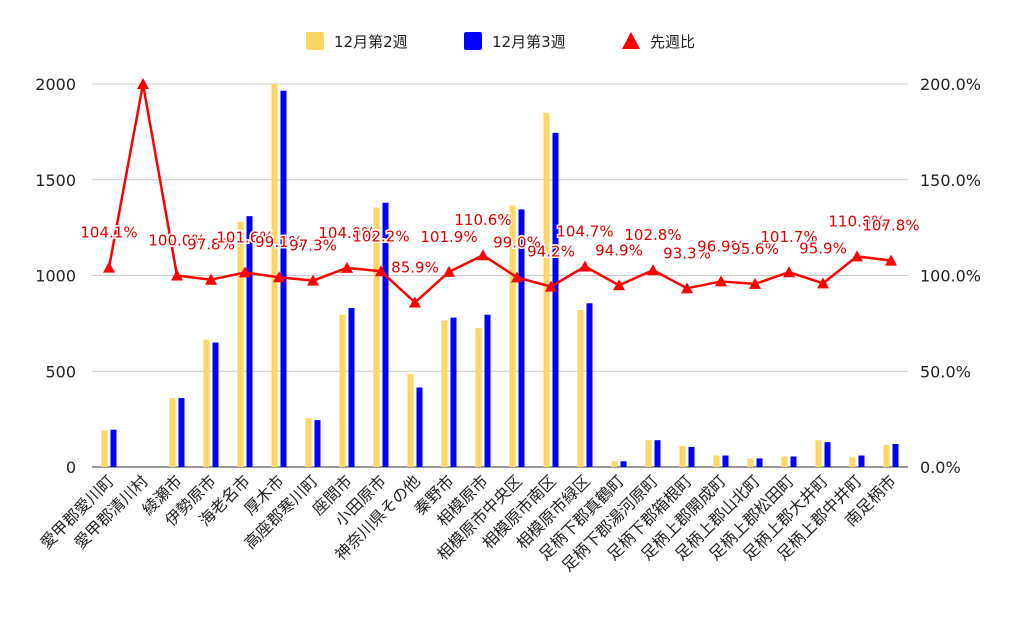  I want to click on ratio-data-label: 101.7%, so click(788, 237).